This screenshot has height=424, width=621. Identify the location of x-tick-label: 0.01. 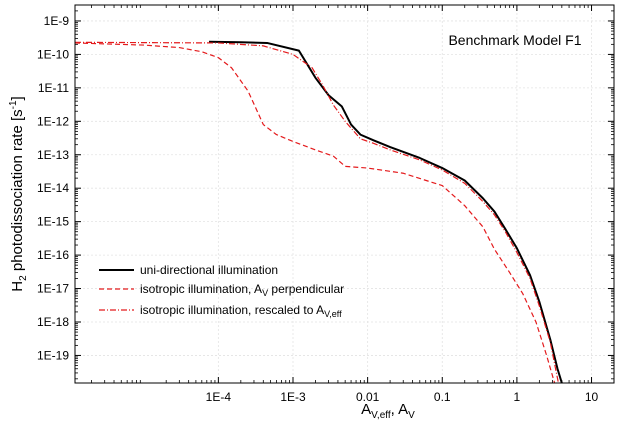
(368, 397).